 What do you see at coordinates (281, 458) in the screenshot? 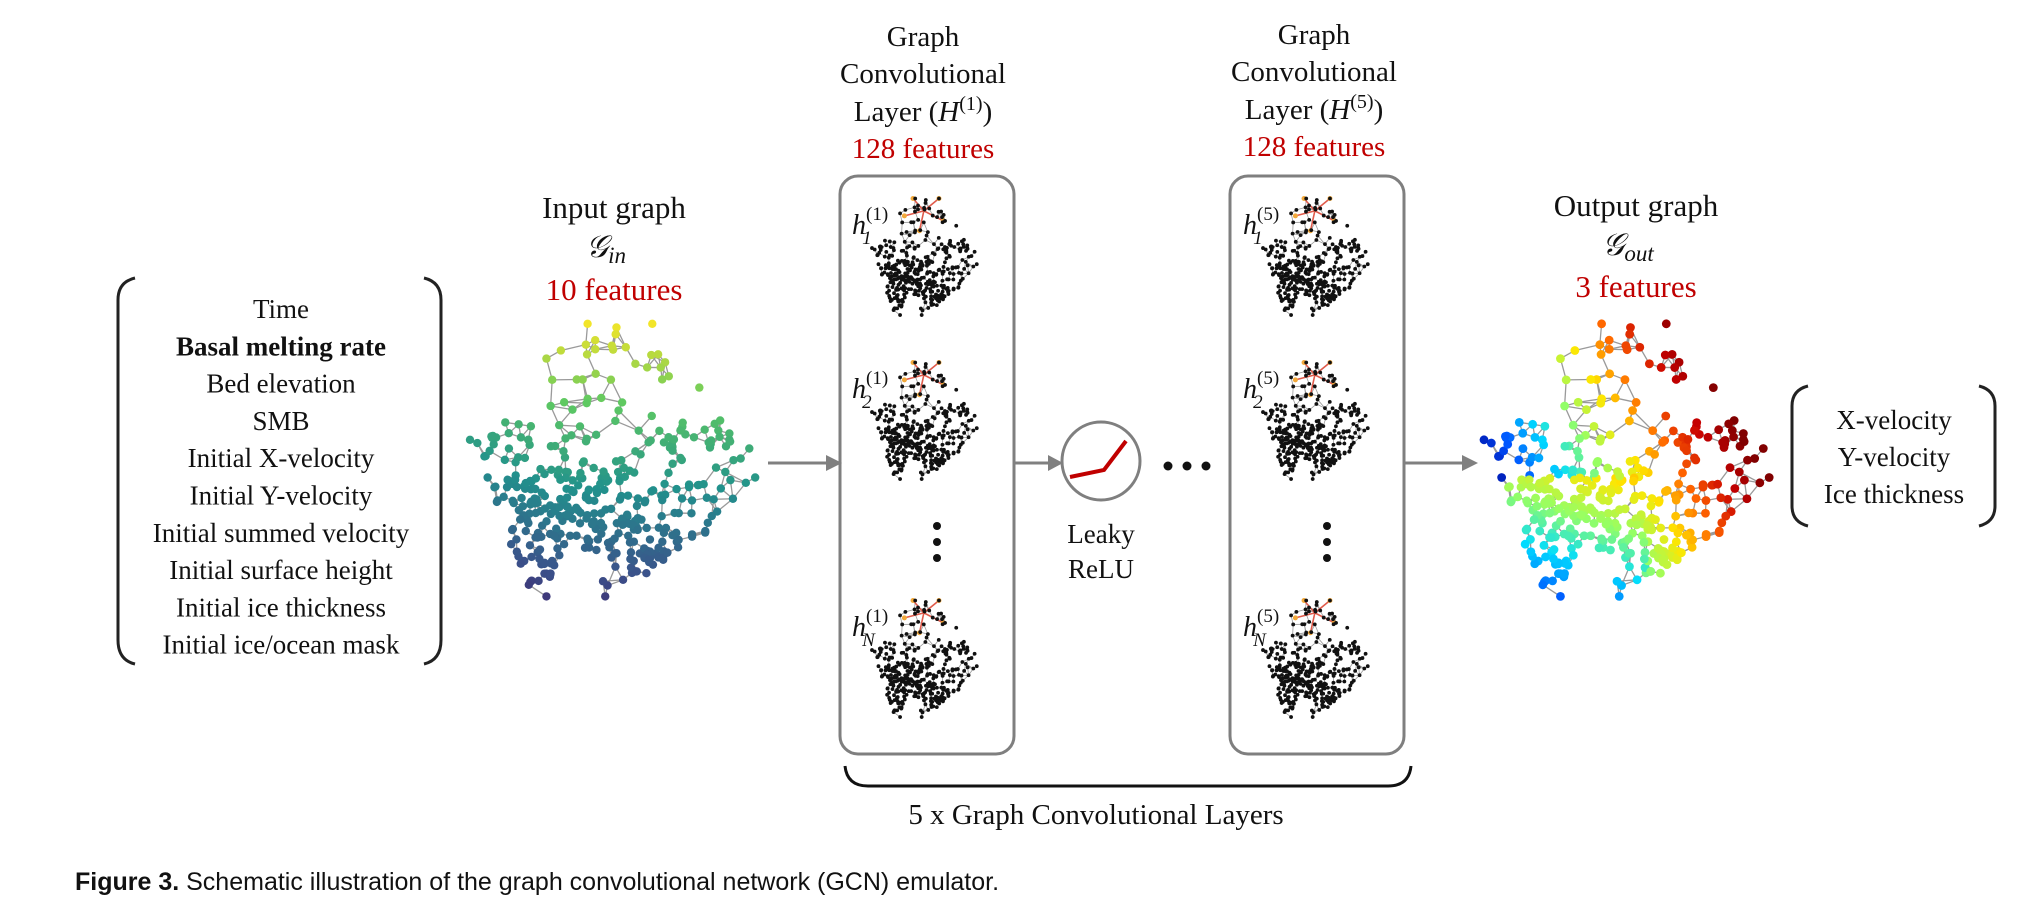
I see `input-feature-item: Initial X-velocity` at bounding box center [281, 458].